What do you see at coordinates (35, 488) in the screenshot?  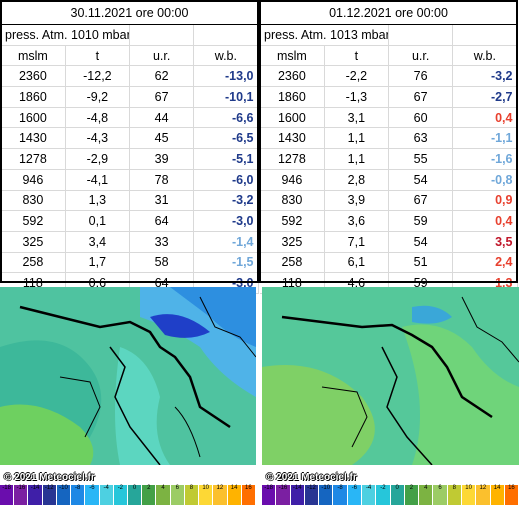 I see `legend-label: -14` at bounding box center [35, 488].